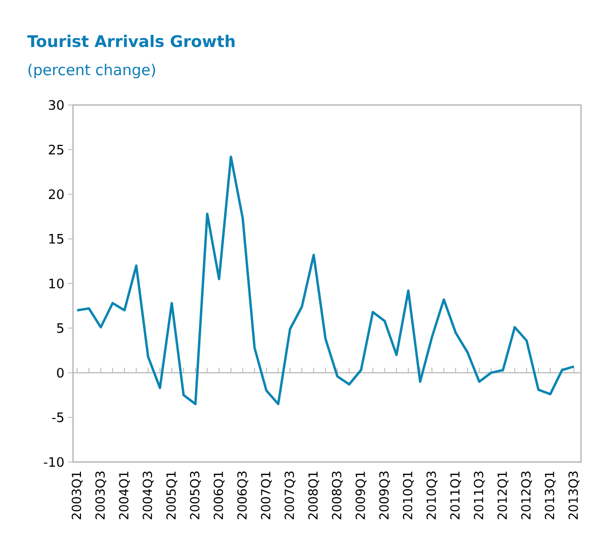 The image size is (595, 547). What do you see at coordinates (432, 496) in the screenshot?
I see `x-tick-label: 2010Q3` at bounding box center [432, 496].